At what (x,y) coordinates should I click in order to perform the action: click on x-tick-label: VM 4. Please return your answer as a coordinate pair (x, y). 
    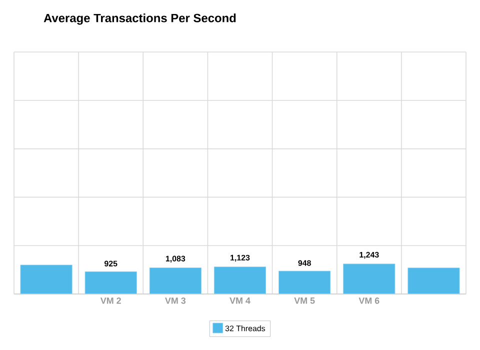
    Looking at the image, I should click on (240, 301).